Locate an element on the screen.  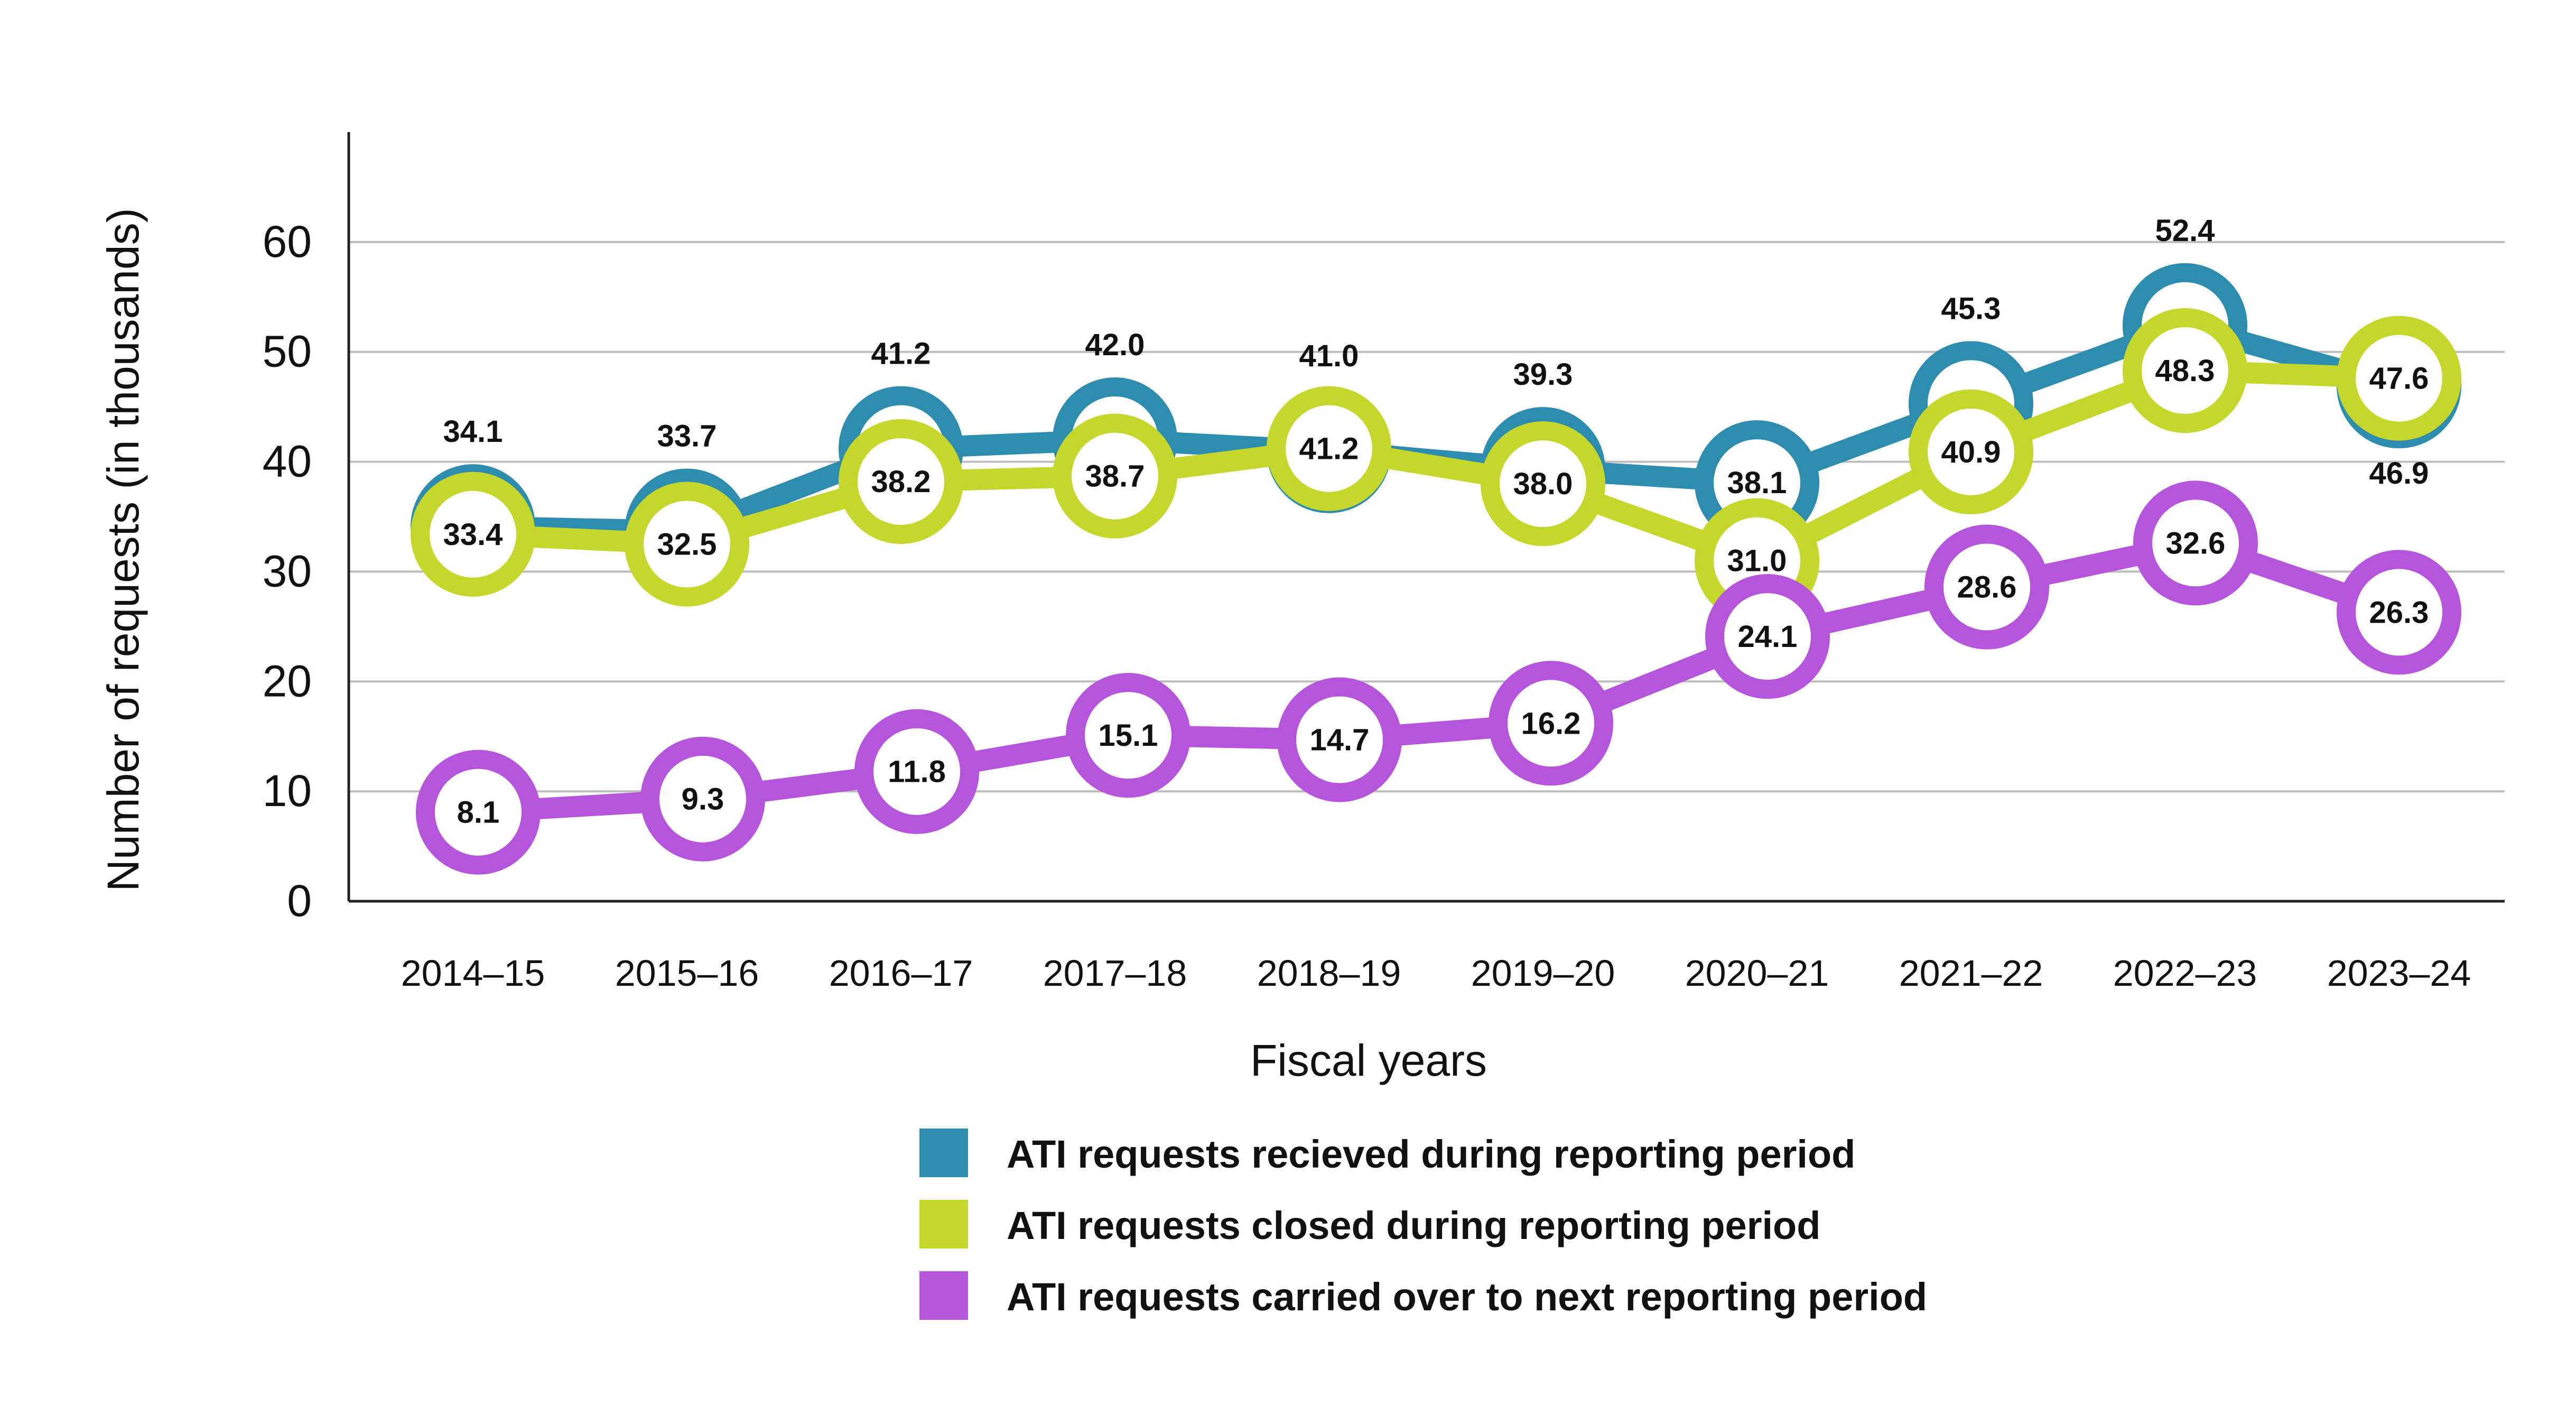
series-2-data-label-2019–20: 38.0 is located at coordinates (1543, 484).